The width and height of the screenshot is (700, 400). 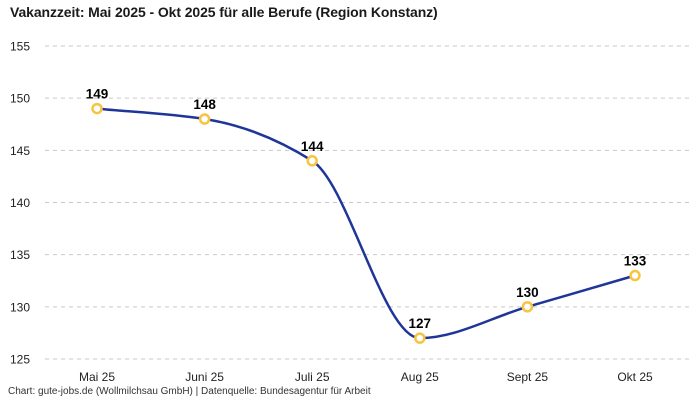 I want to click on data-label: 127, so click(x=420, y=323).